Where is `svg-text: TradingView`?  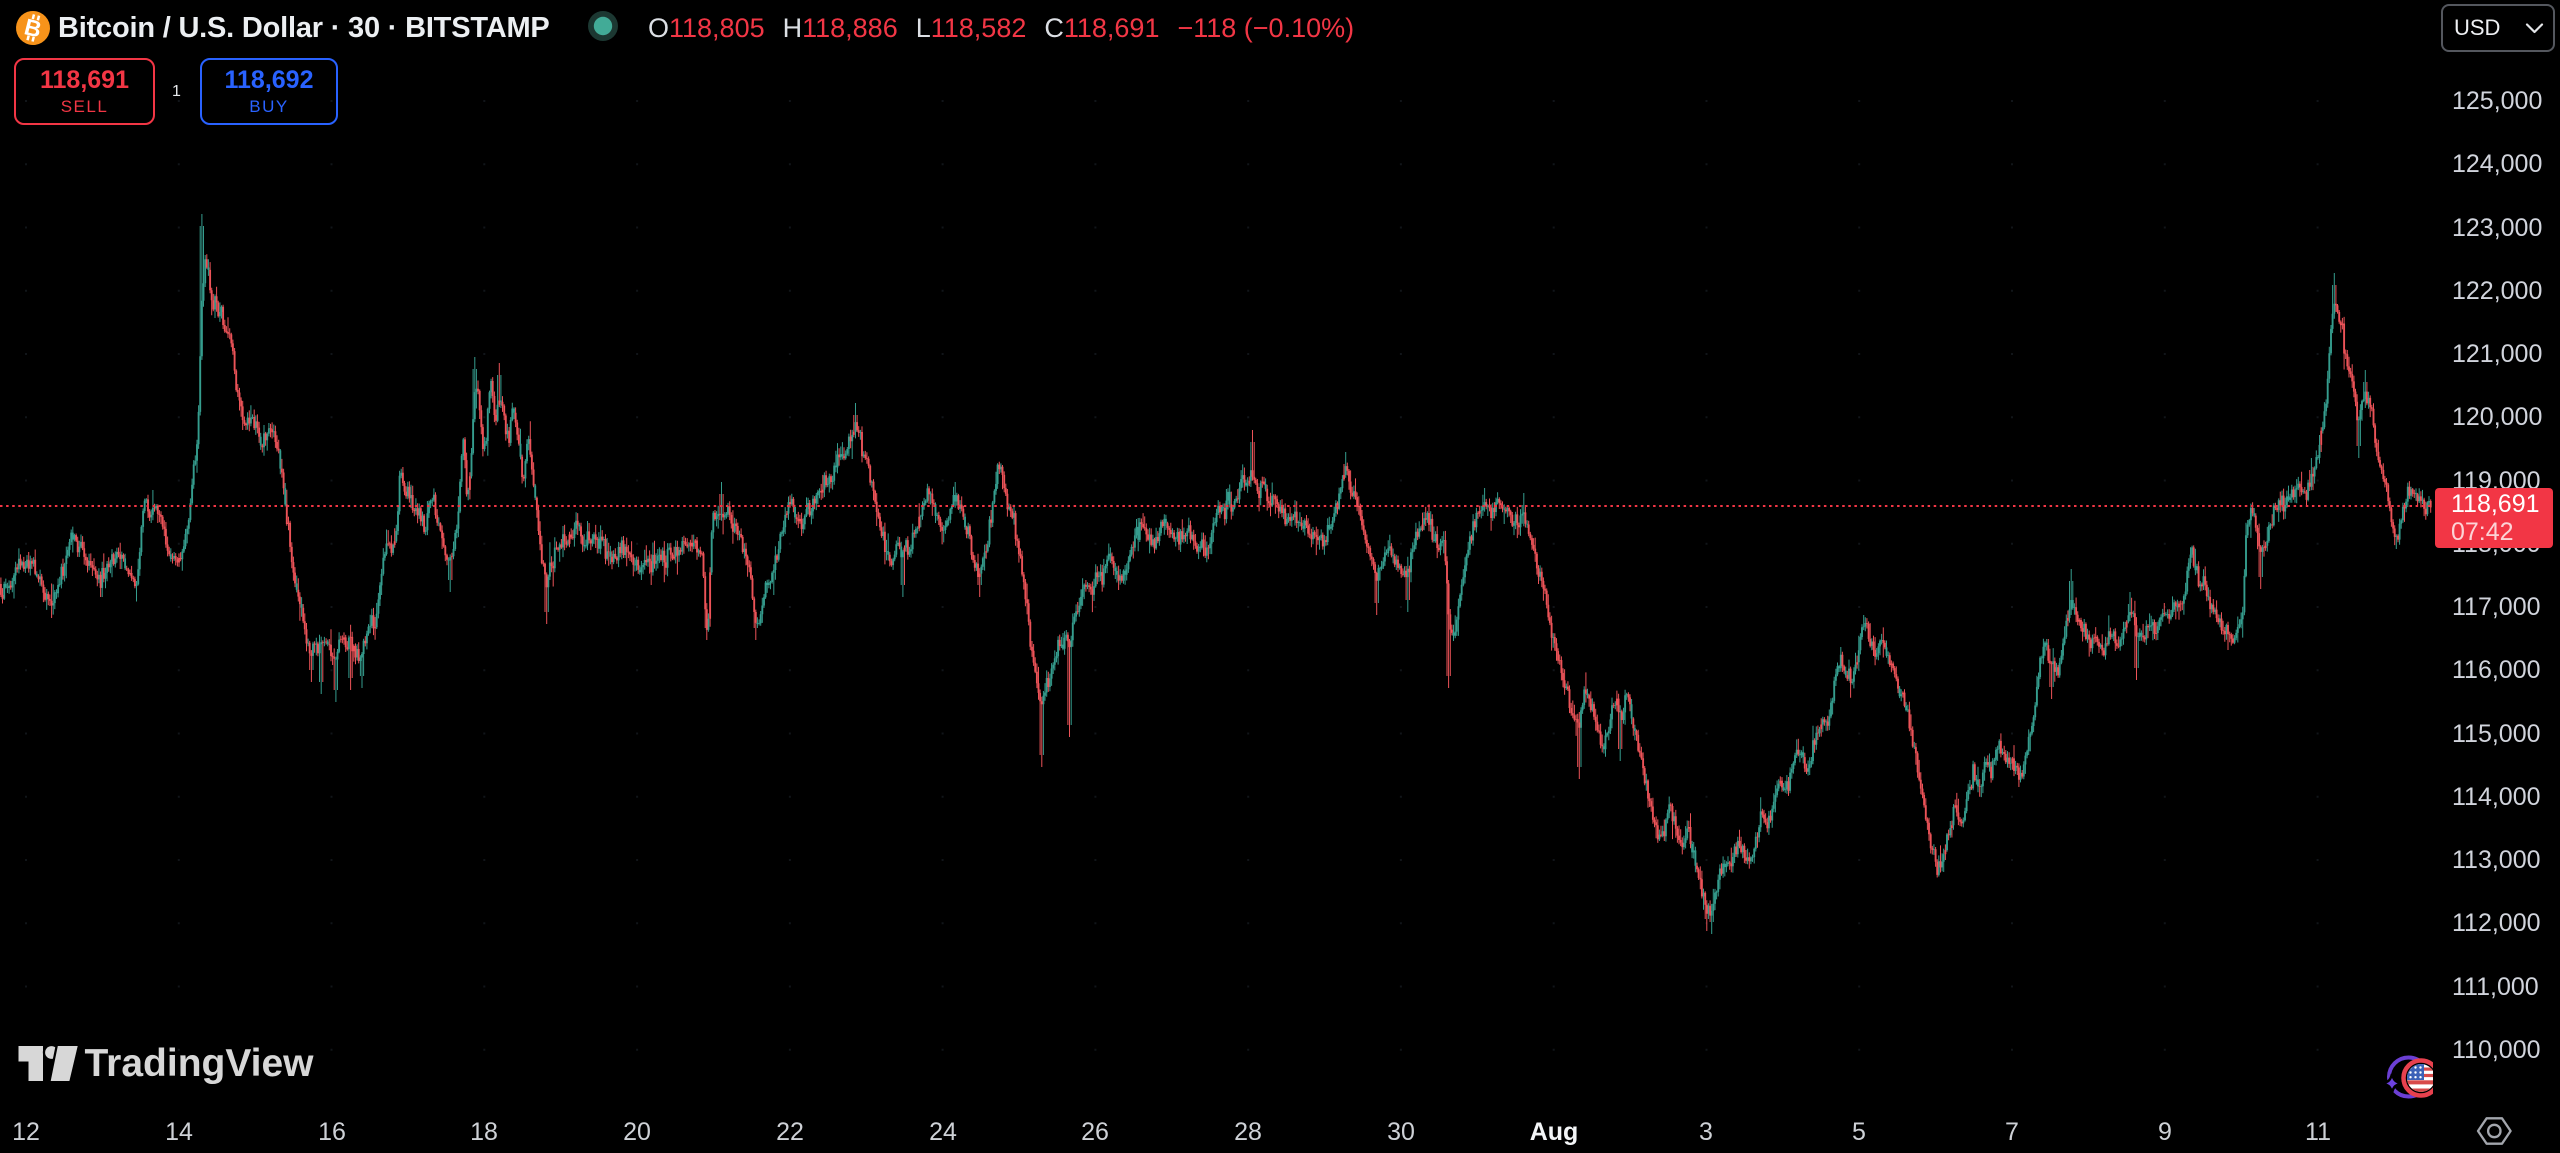 svg-text: TradingView is located at coordinates (200, 1063).